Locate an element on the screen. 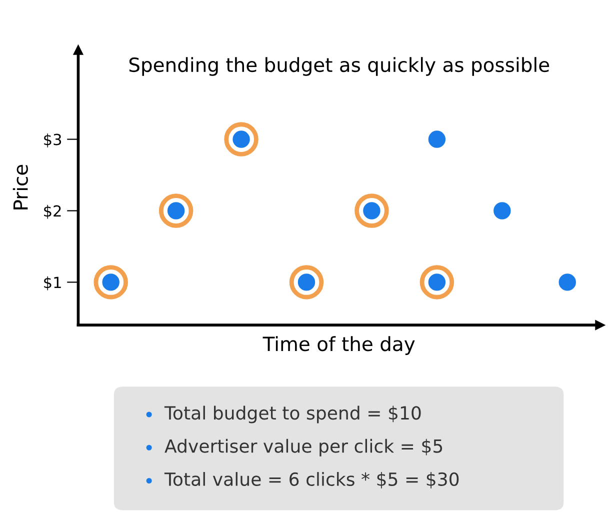 Image resolution: width=616 pixels, height=526 pixels. y-tick-label: $2 is located at coordinates (52, 211).